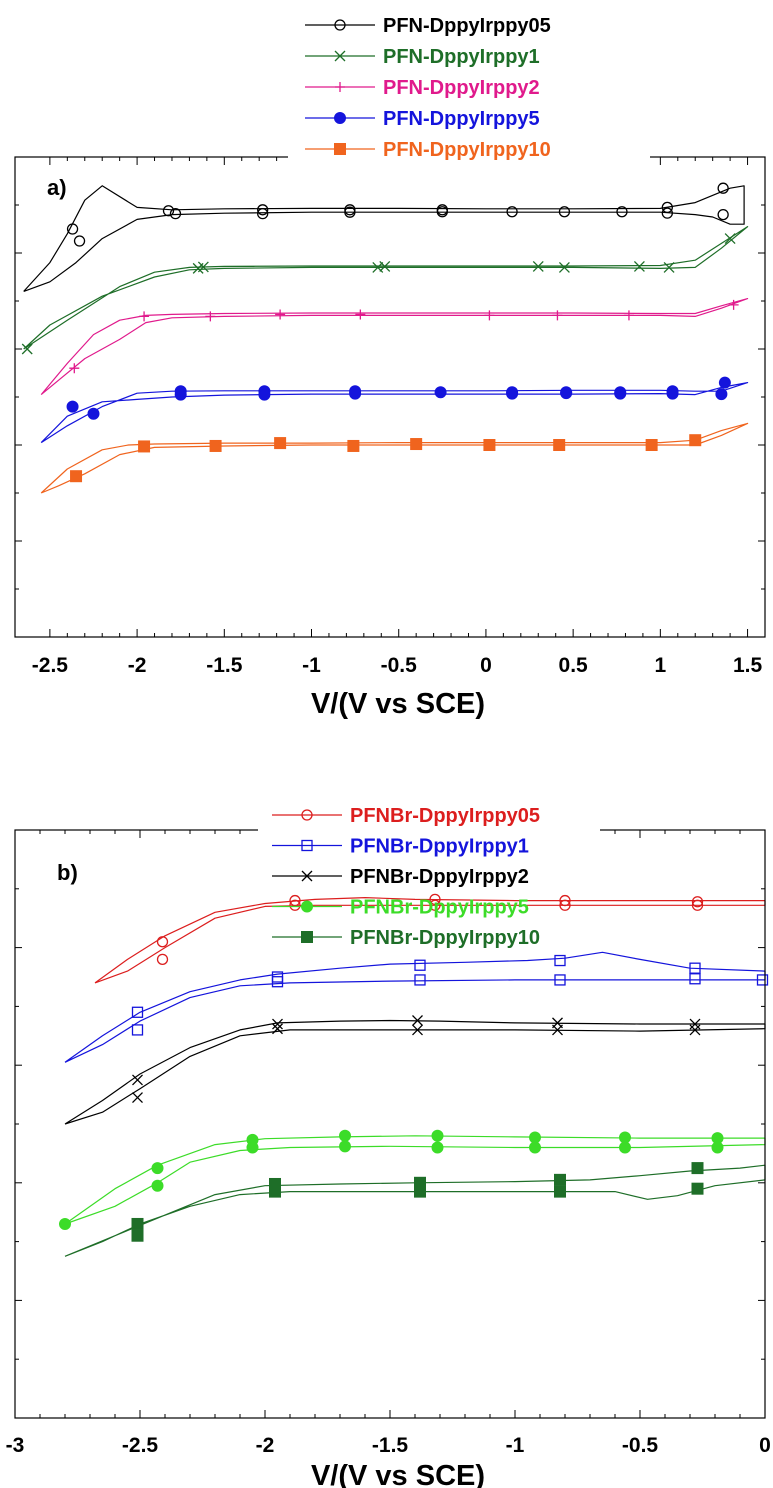 This screenshot has width=773, height=1488. I want to click on series-line, so click(415, 1007).